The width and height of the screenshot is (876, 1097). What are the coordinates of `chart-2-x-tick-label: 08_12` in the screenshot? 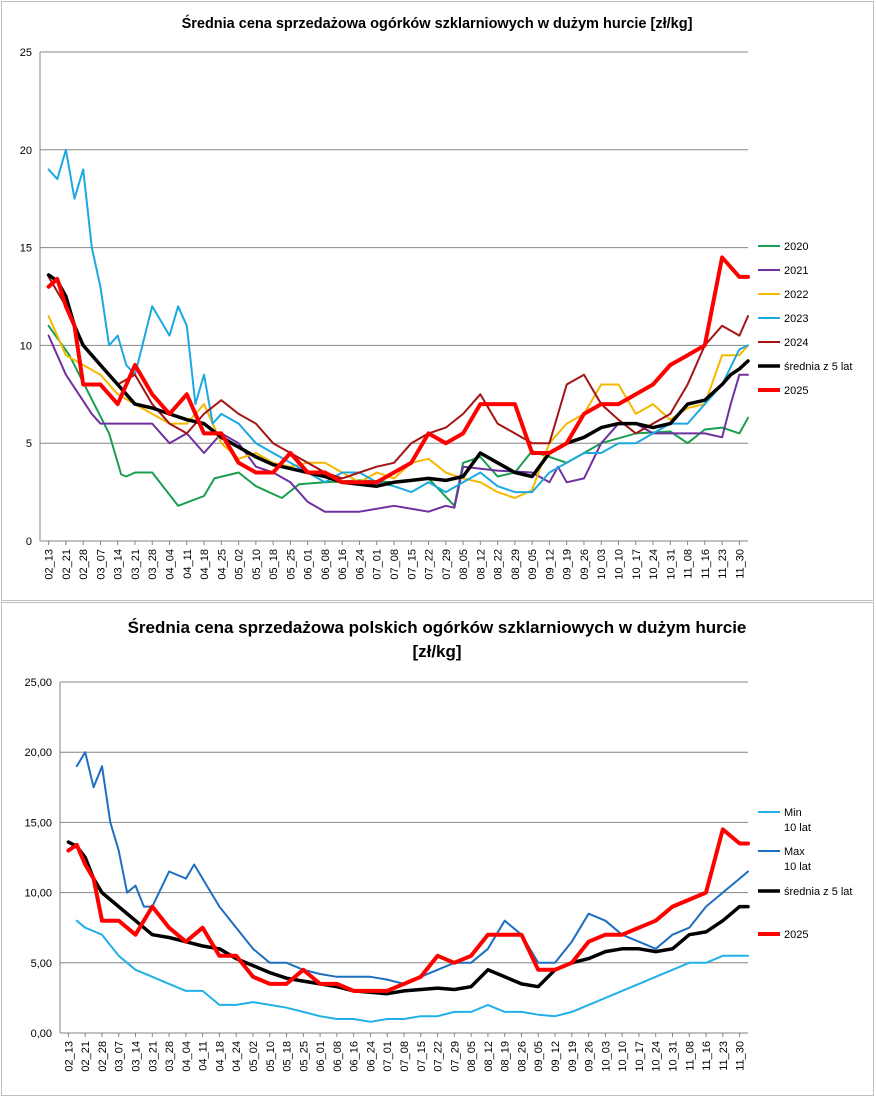 It's located at (489, 1056).